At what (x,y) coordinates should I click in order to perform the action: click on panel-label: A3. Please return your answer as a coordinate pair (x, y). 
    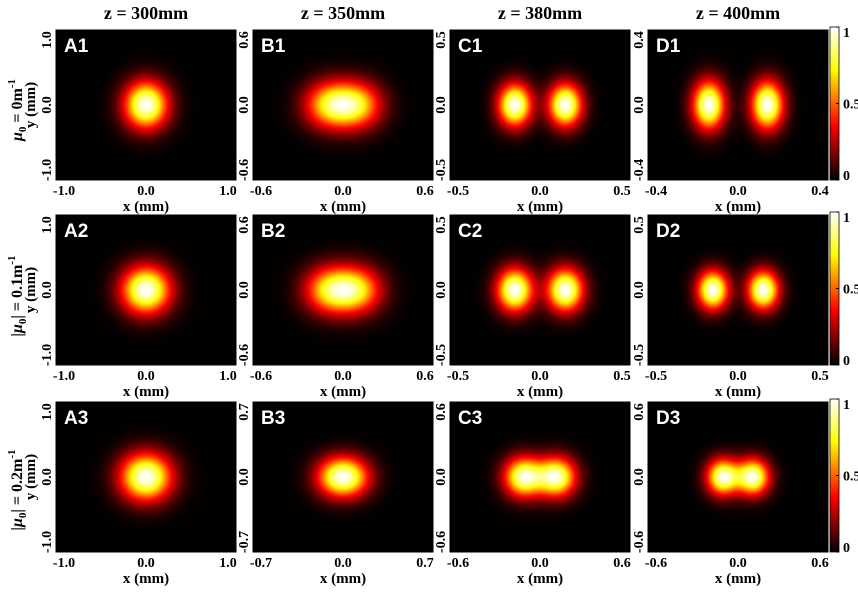
    Looking at the image, I should click on (76, 418).